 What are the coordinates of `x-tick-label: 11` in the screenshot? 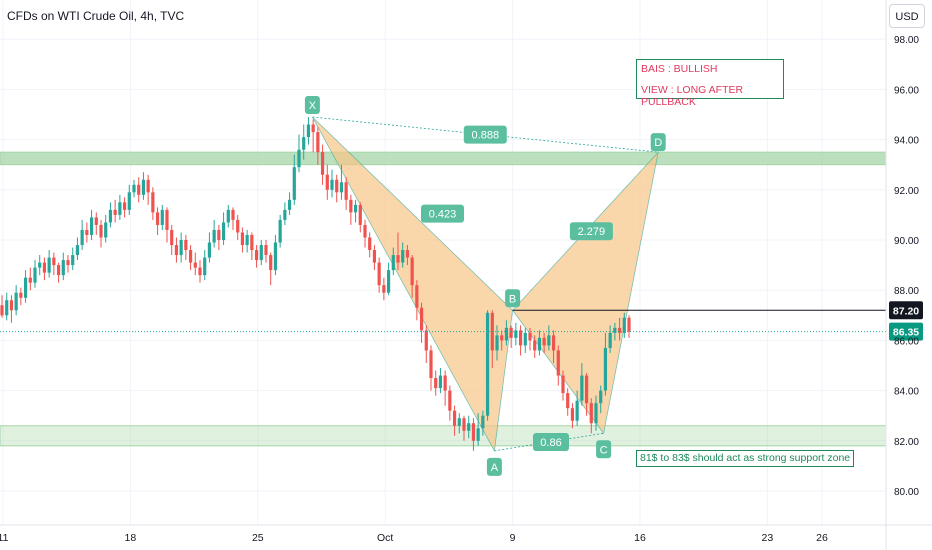 It's located at (4, 538).